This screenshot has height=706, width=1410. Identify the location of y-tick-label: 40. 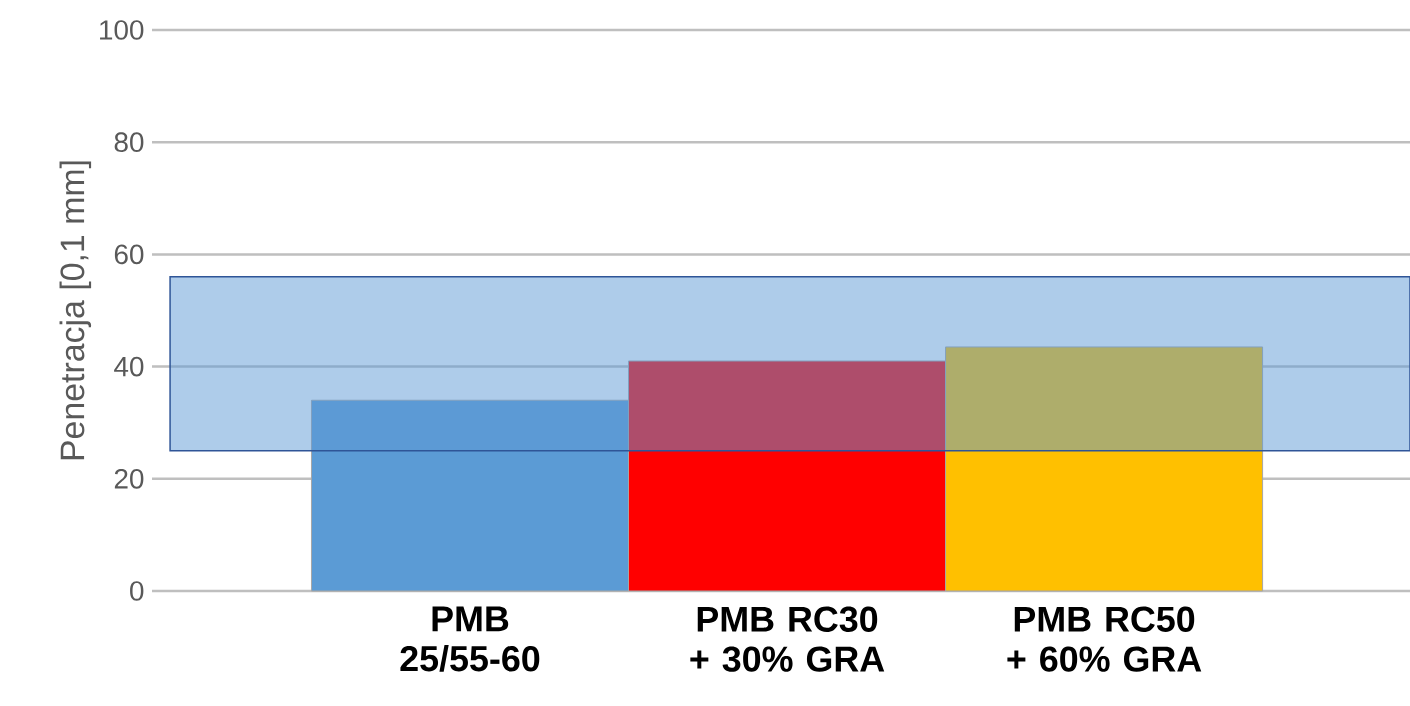
(129, 366).